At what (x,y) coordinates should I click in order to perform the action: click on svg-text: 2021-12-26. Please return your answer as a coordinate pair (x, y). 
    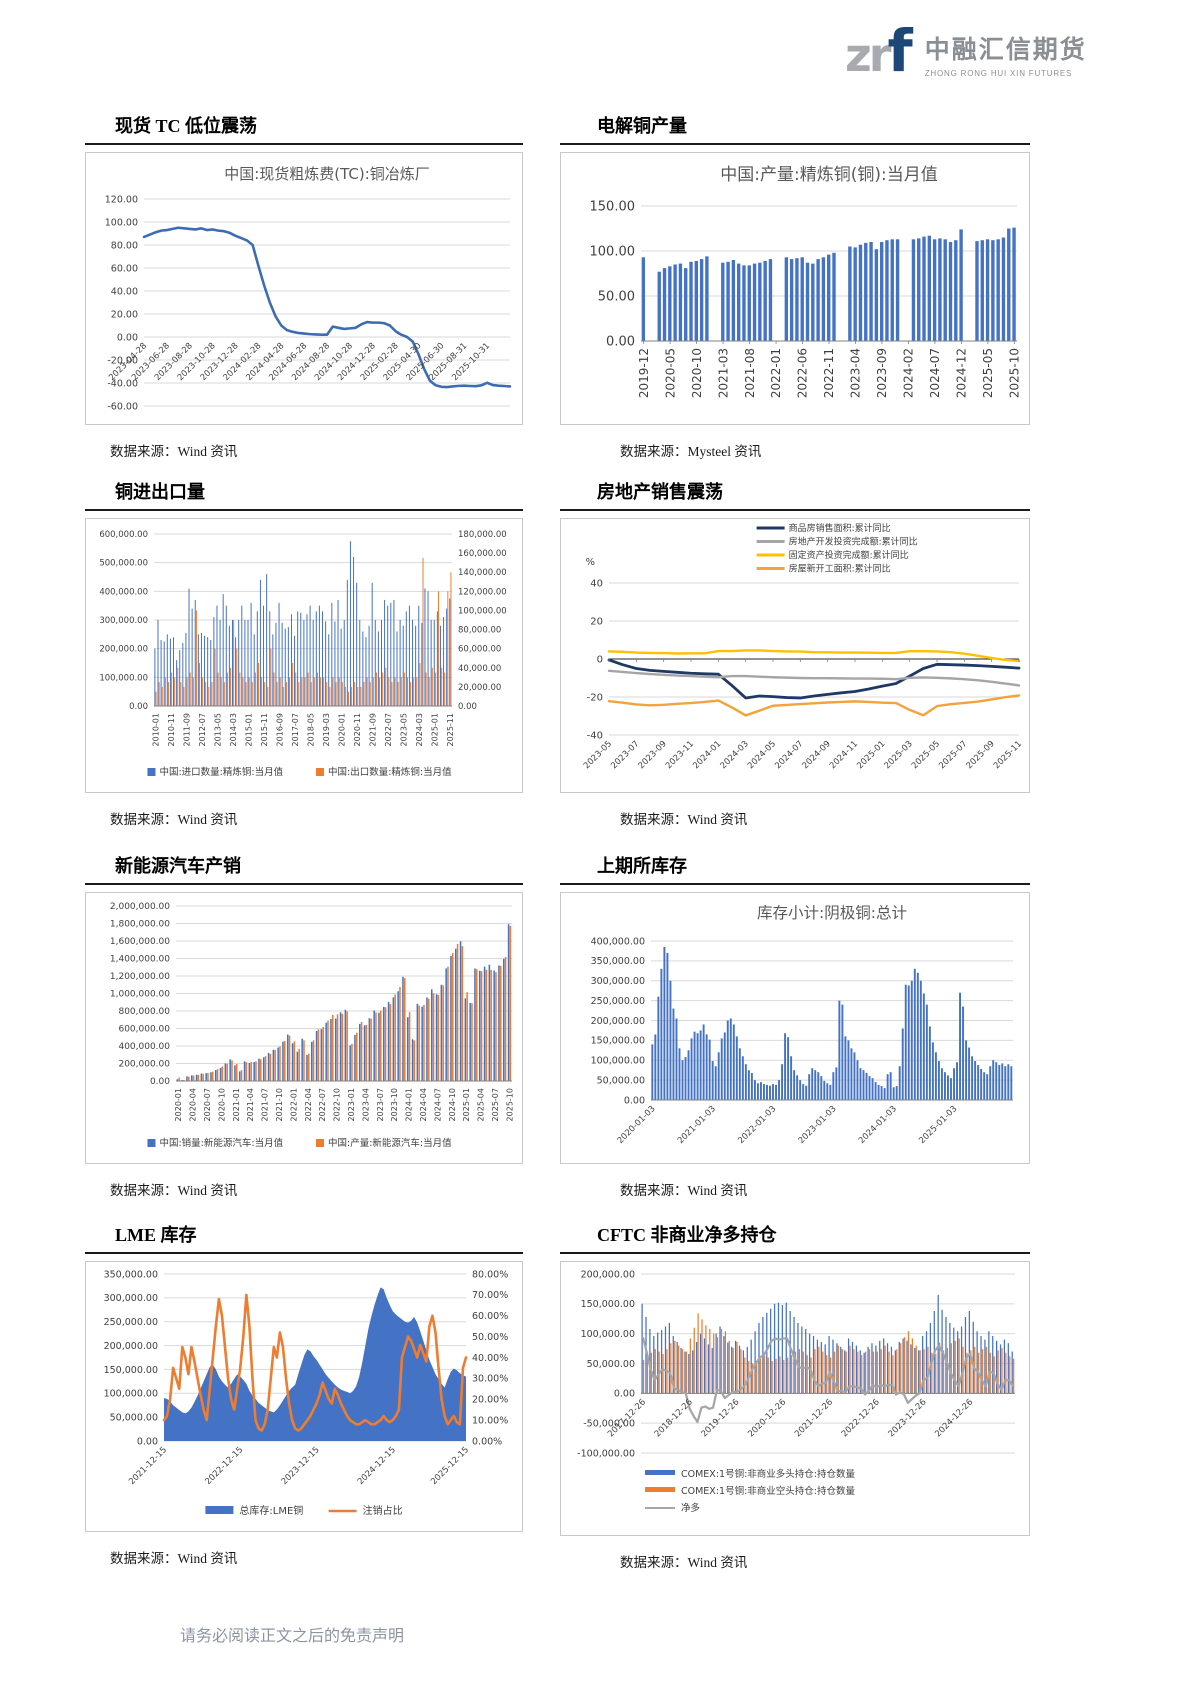
    Looking at the image, I should click on (814, 1418).